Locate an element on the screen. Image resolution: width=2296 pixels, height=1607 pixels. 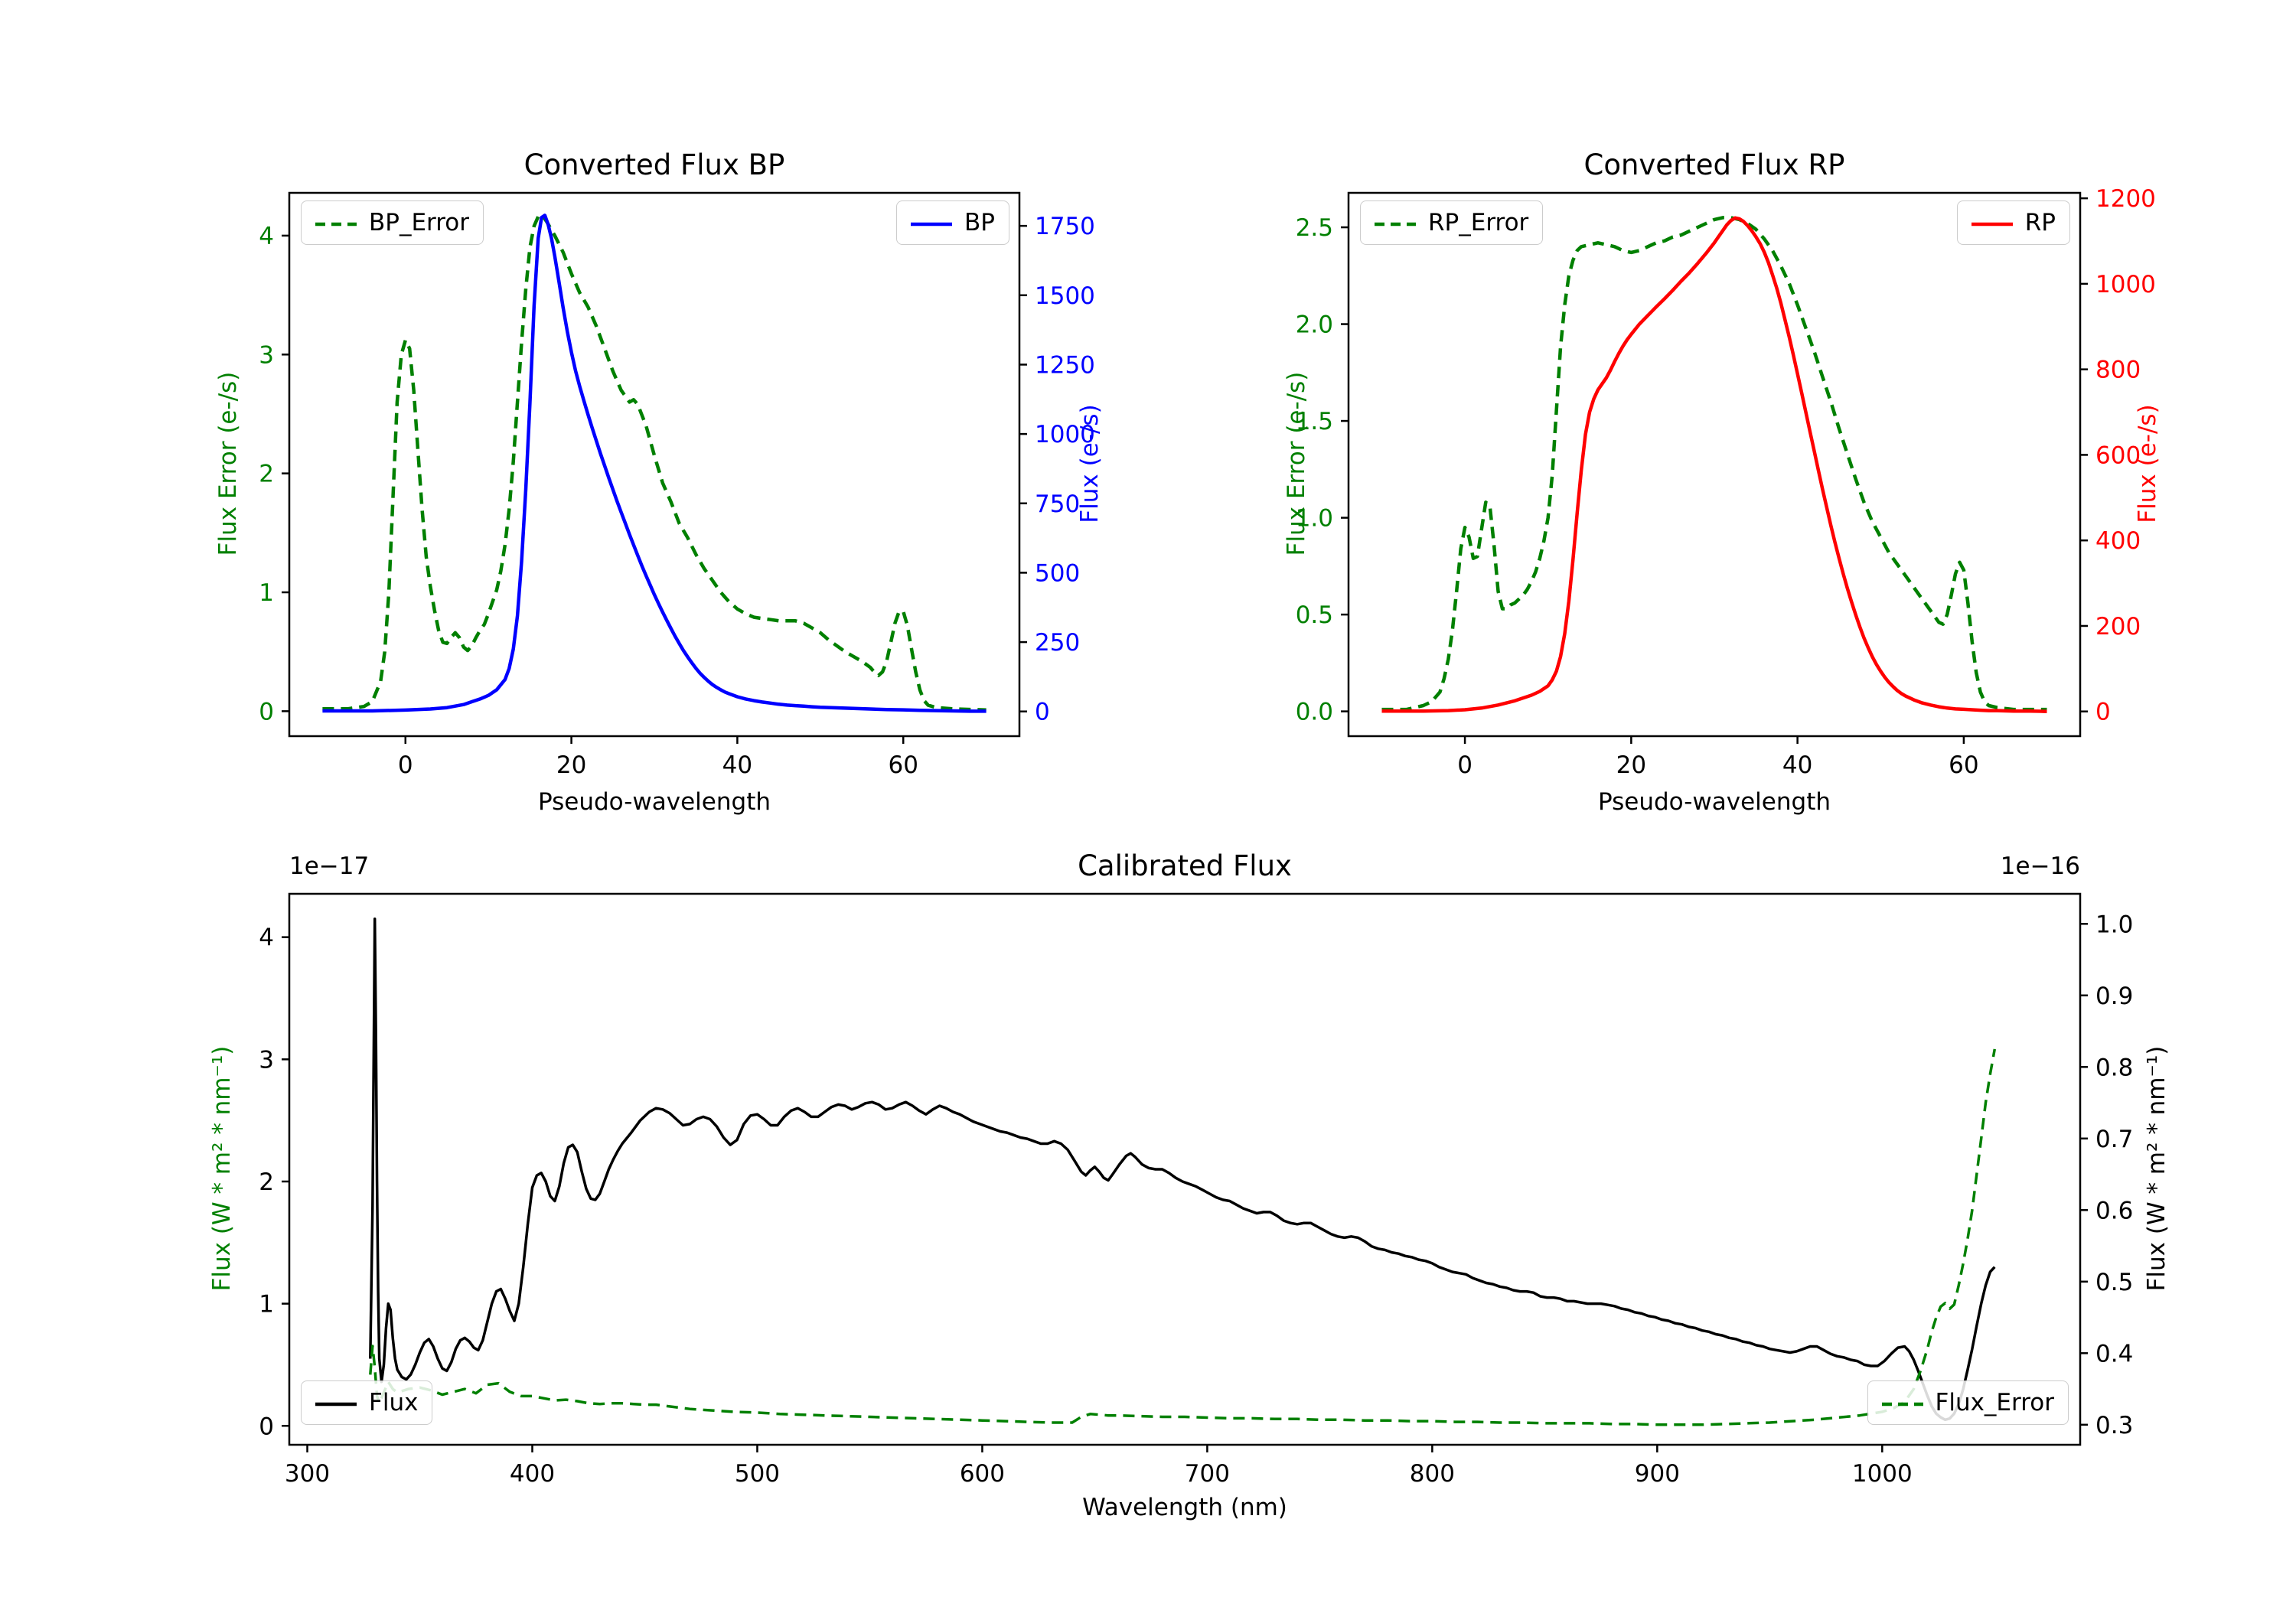
svg-text: 0.6 is located at coordinates (2114, 1210).